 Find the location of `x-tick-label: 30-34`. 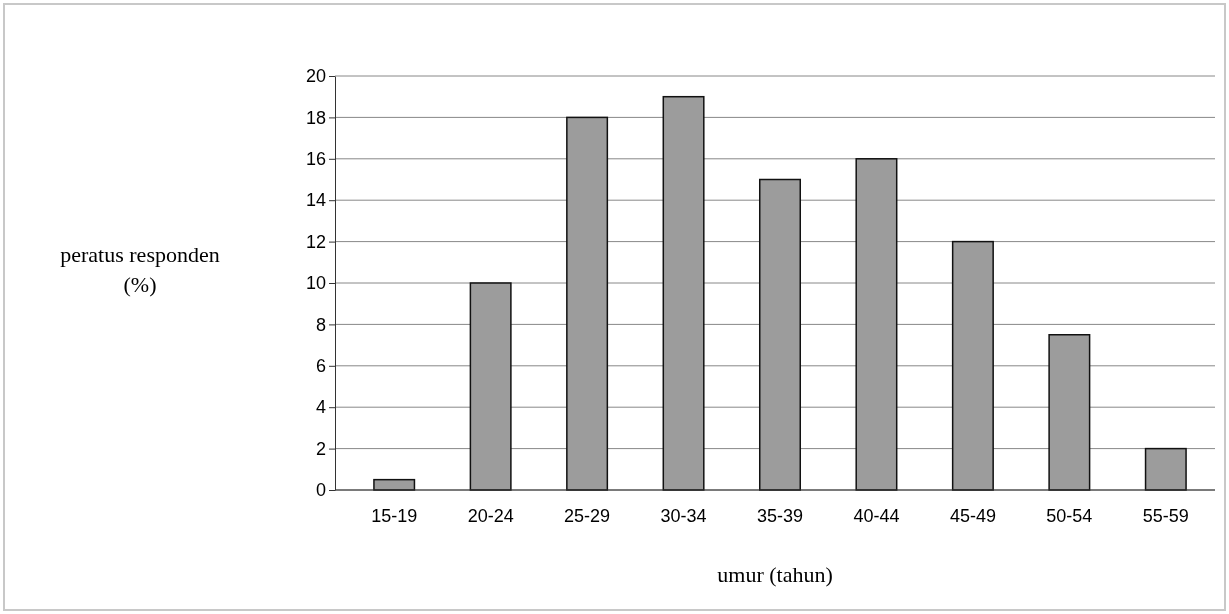

x-tick-label: 30-34 is located at coordinates (683, 515).